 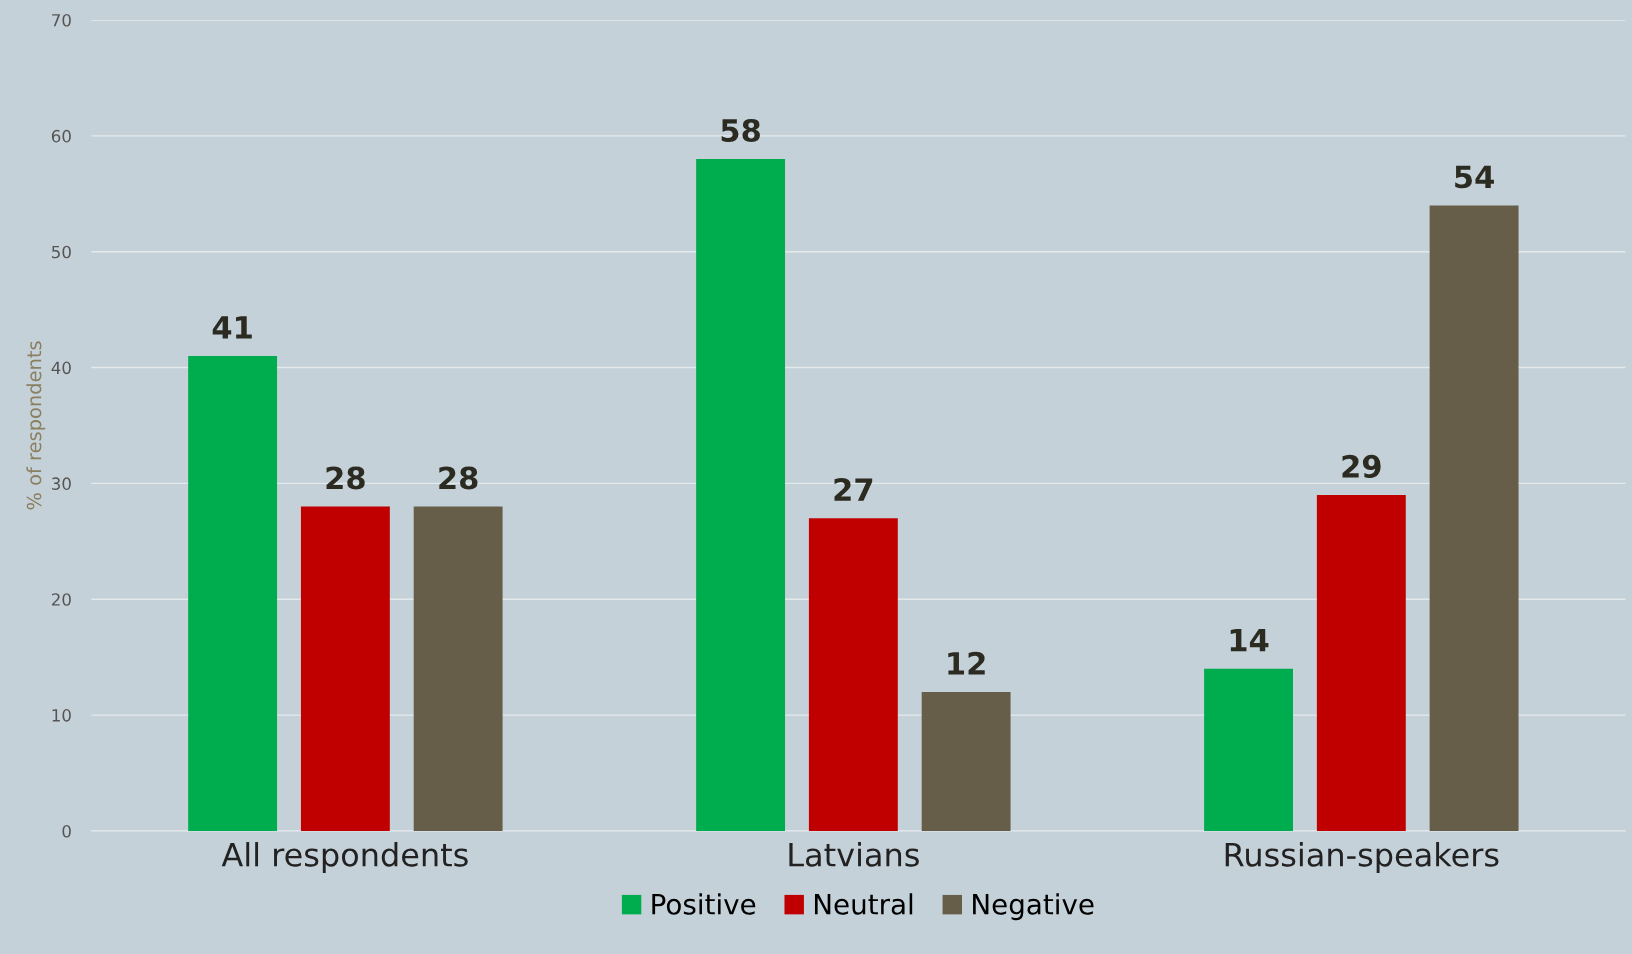 I want to click on data-label: 14, so click(x=1249, y=640).